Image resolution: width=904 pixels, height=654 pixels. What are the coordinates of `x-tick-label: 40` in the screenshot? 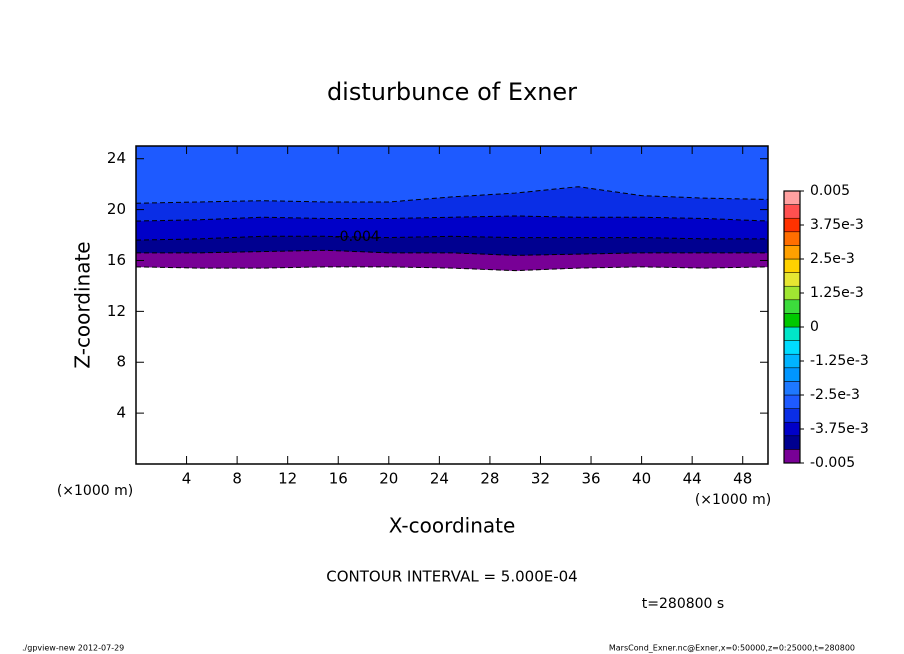 It's located at (641, 479).